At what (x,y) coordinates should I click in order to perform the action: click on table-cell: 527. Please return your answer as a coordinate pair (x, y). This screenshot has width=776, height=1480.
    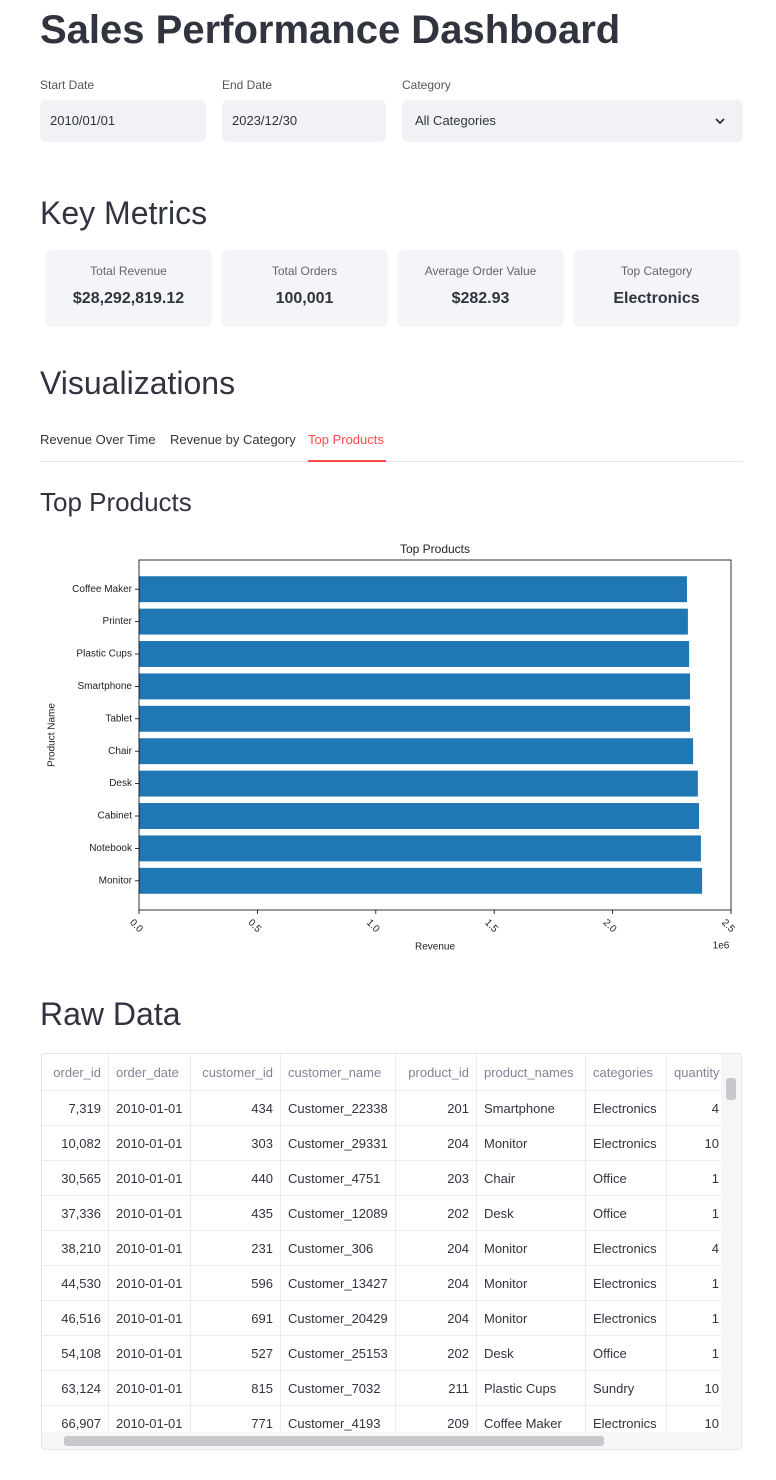
    Looking at the image, I should click on (236, 1353).